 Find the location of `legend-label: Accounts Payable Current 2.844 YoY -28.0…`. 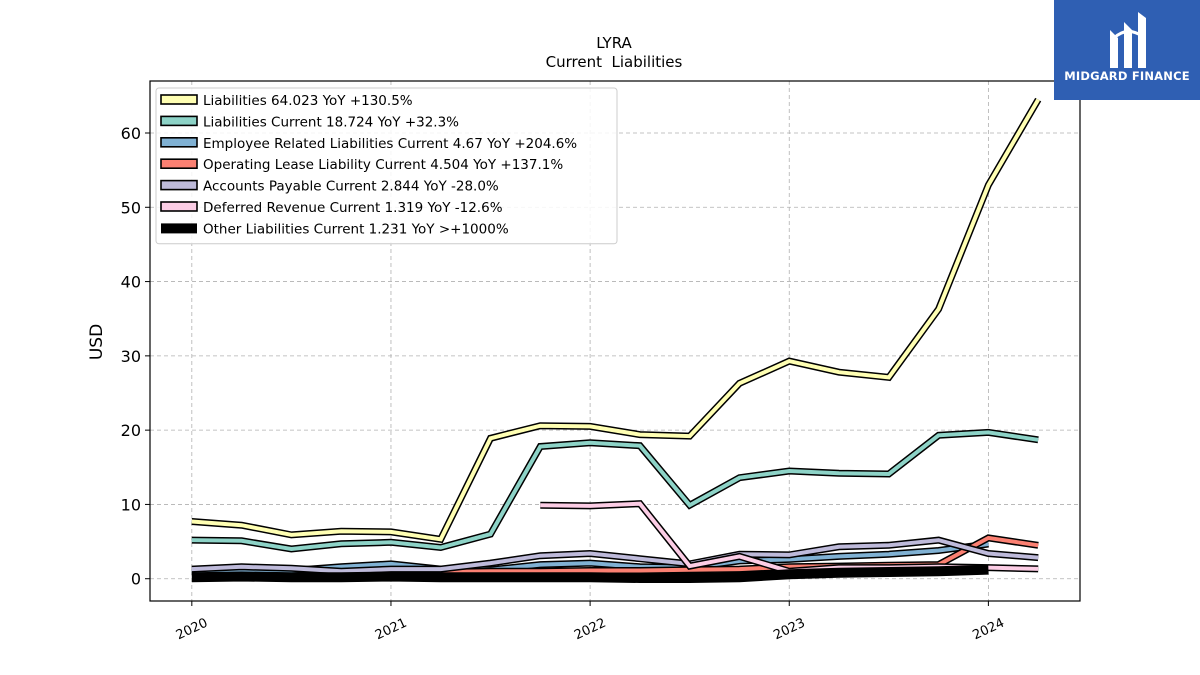

legend-label: Accounts Payable Current 2.844 YoY -28.0… is located at coordinates (351, 187).